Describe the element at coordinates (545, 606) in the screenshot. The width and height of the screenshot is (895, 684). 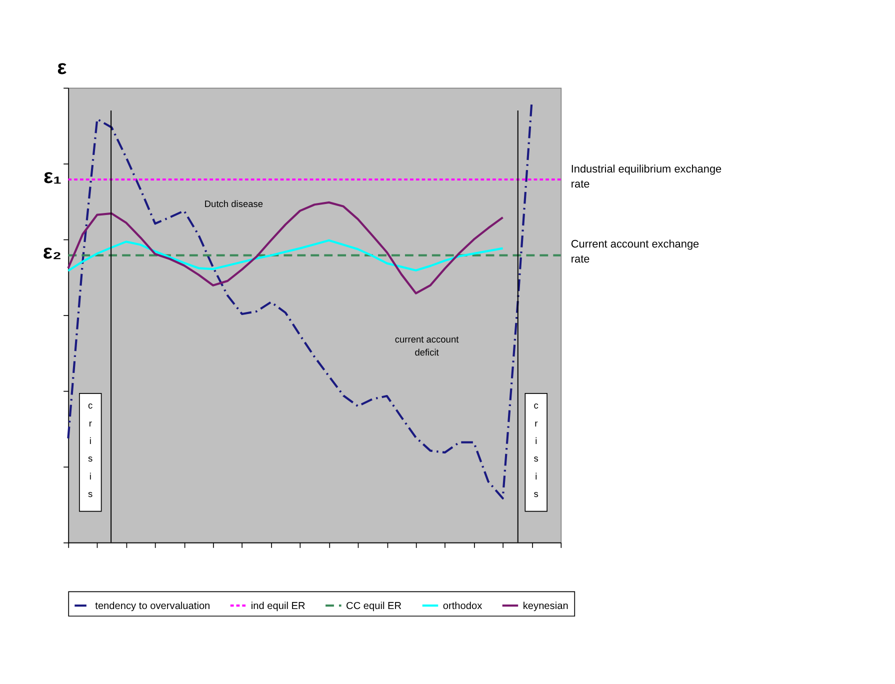
I see `legend-label: keynesian` at that location.